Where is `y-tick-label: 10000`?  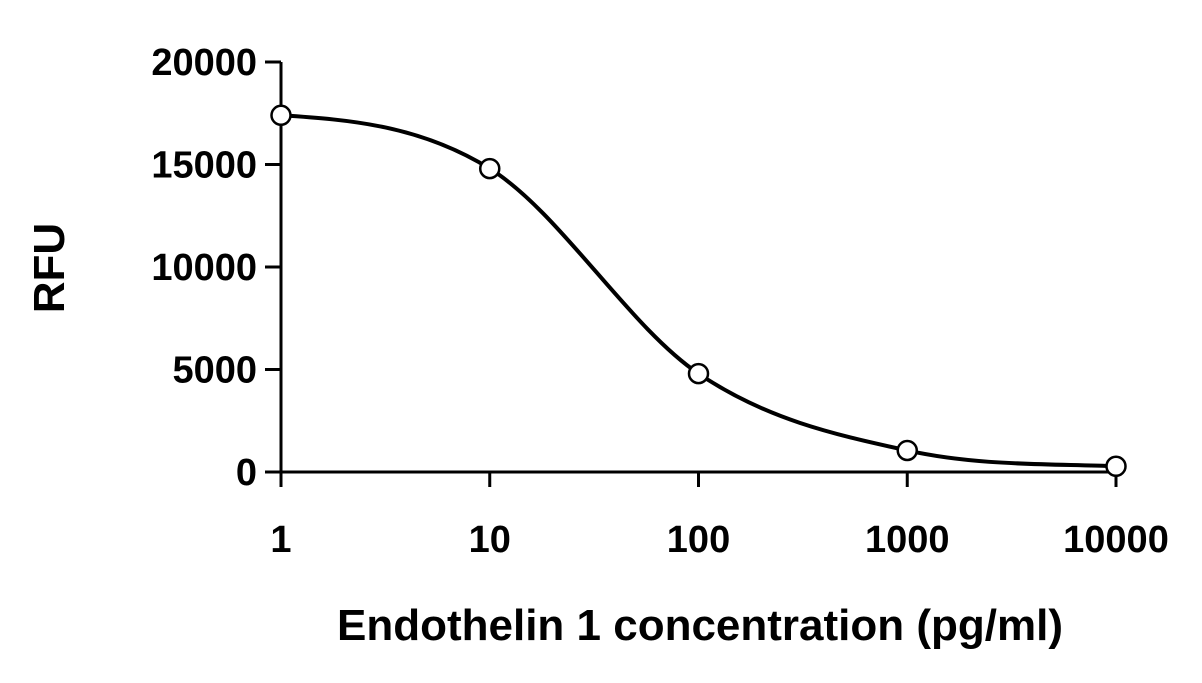
y-tick-label: 10000 is located at coordinates (204, 268).